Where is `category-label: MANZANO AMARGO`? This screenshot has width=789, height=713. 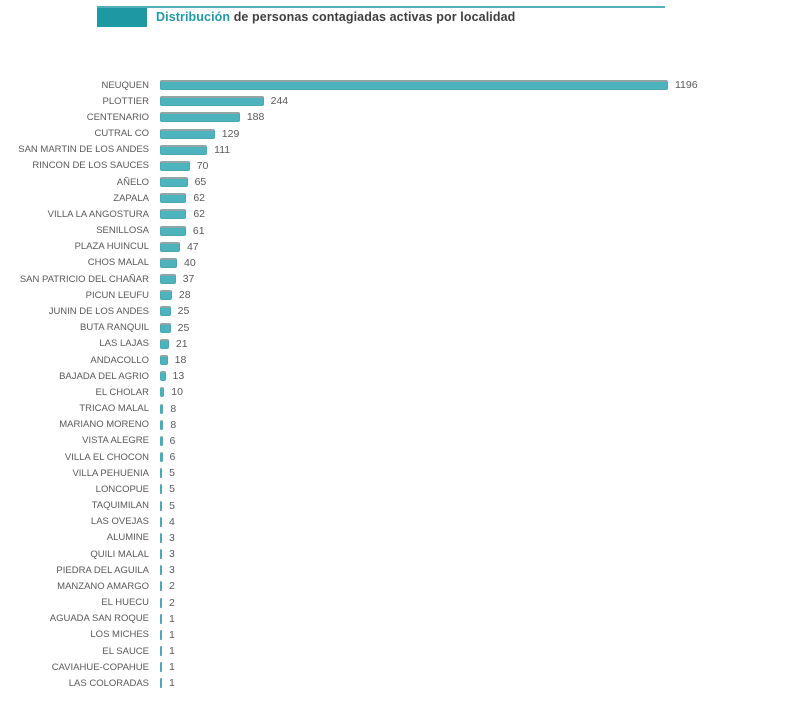 category-label: MANZANO AMARGO is located at coordinates (103, 586).